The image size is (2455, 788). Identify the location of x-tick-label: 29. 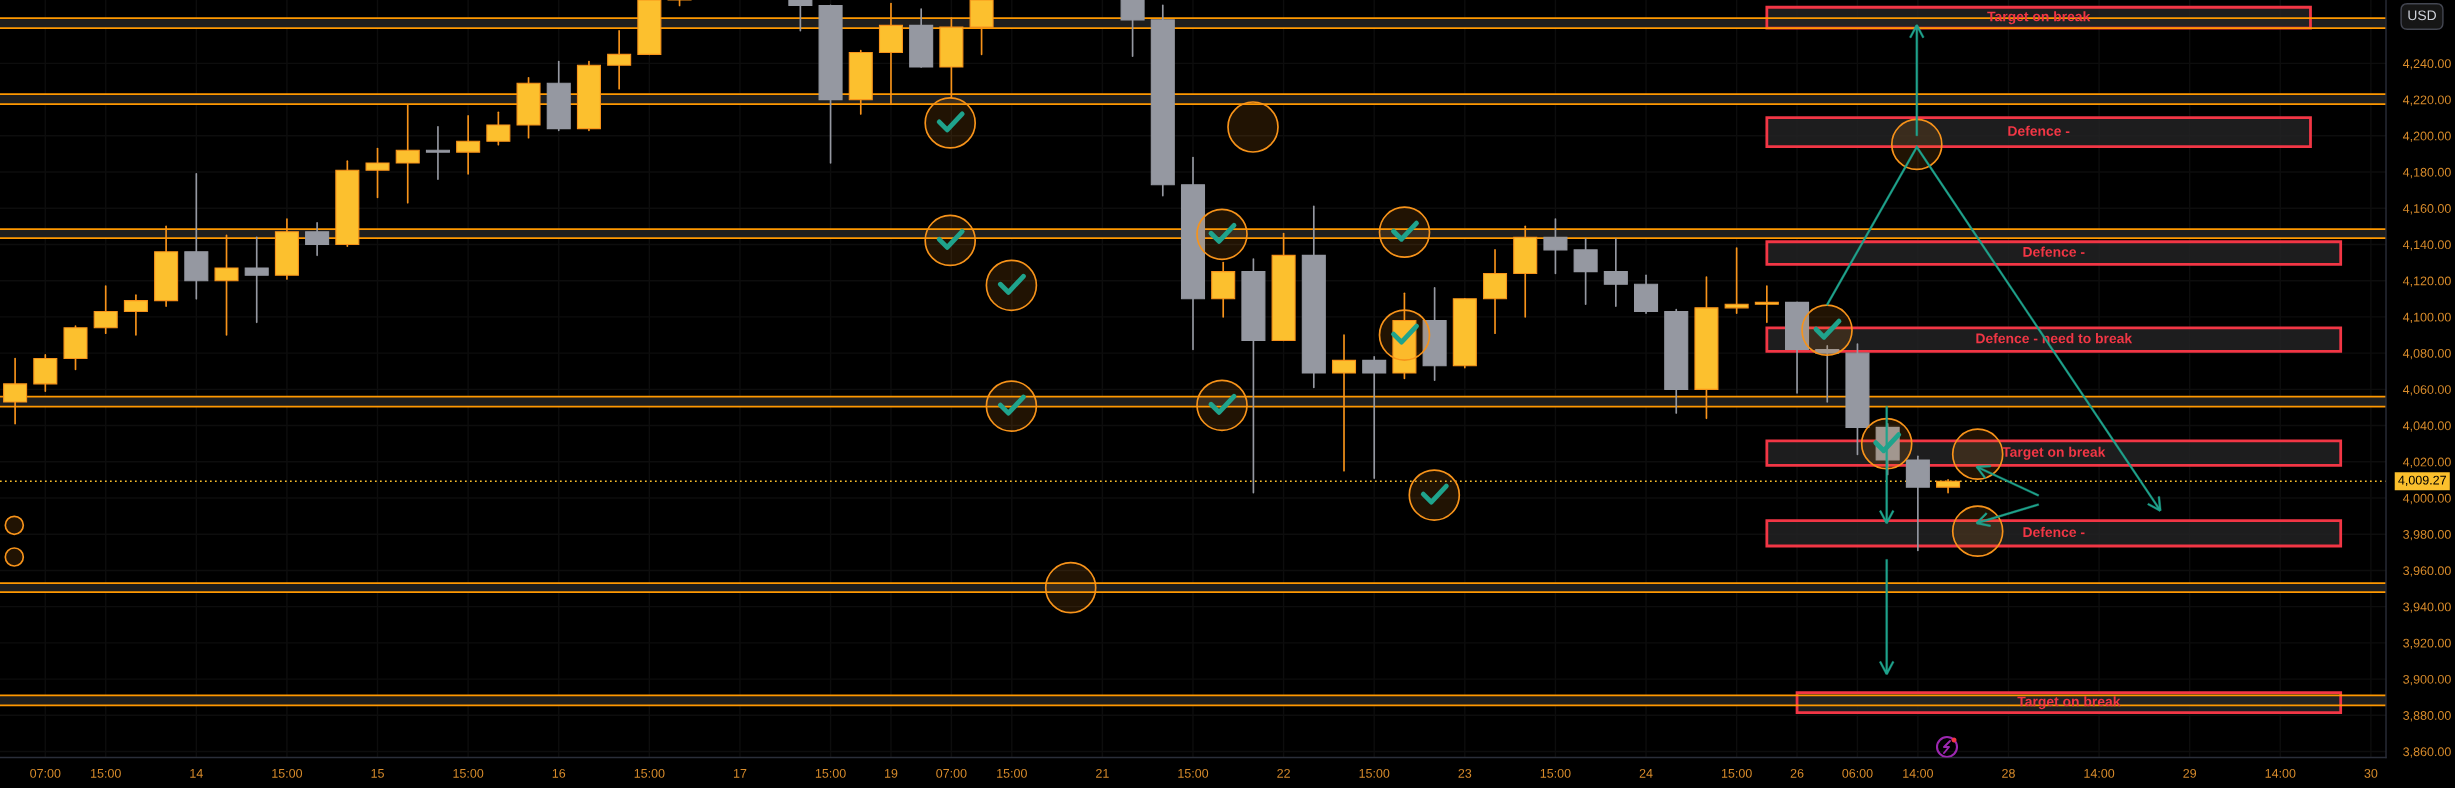
(2190, 773).